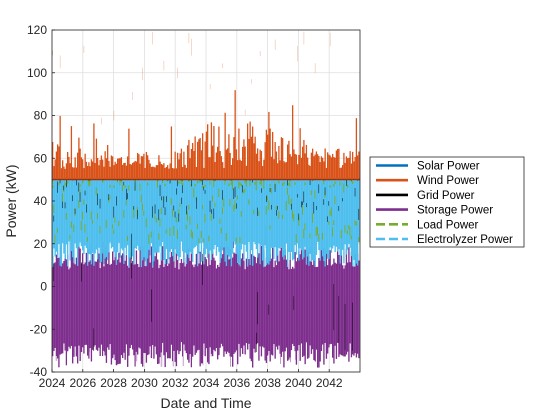 This screenshot has height=420, width=560. I want to click on wind-power-flicker, so click(84, 49).